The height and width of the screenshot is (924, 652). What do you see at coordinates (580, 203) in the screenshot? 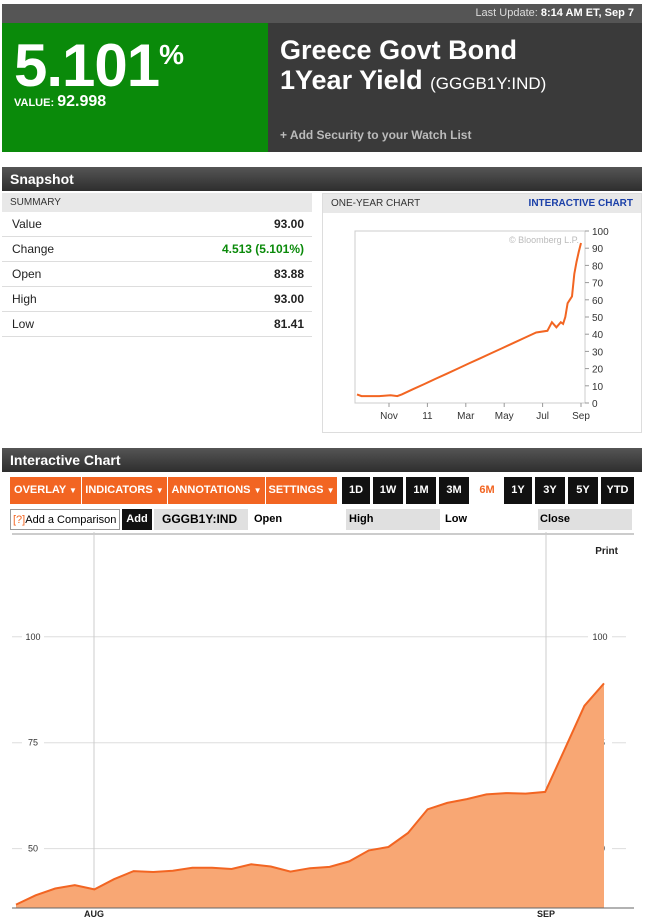
I see `interactive-chart-link: INTERACTIVE CHART` at bounding box center [580, 203].